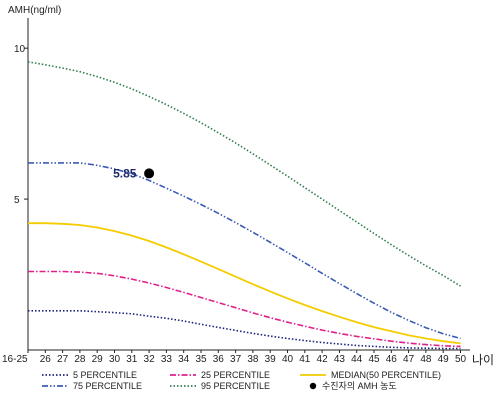 This screenshot has width=500, height=400. Describe the element at coordinates (253, 359) in the screenshot. I see `x-tick-label: 38` at that location.